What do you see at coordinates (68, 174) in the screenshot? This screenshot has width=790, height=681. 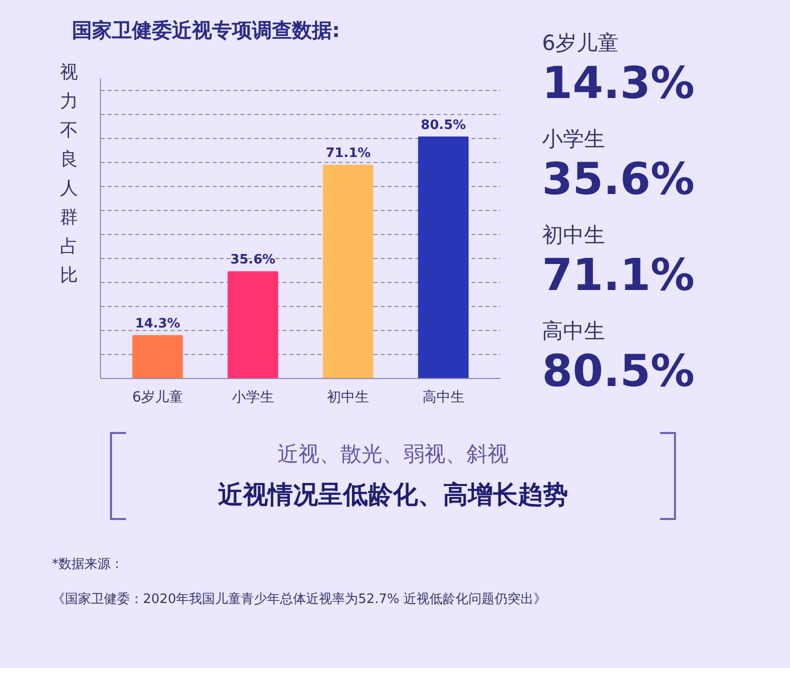 I see `y-axis-title: 视力不良人群占比` at bounding box center [68, 174].